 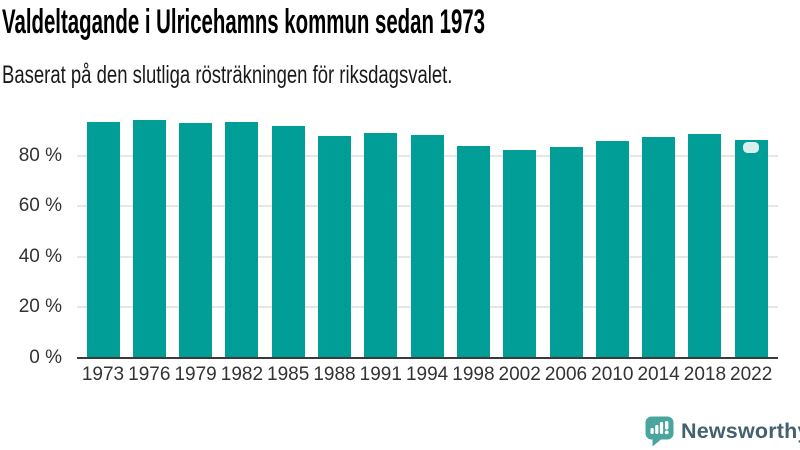 What do you see at coordinates (196, 240) in the screenshot?
I see `bar-1979` at bounding box center [196, 240].